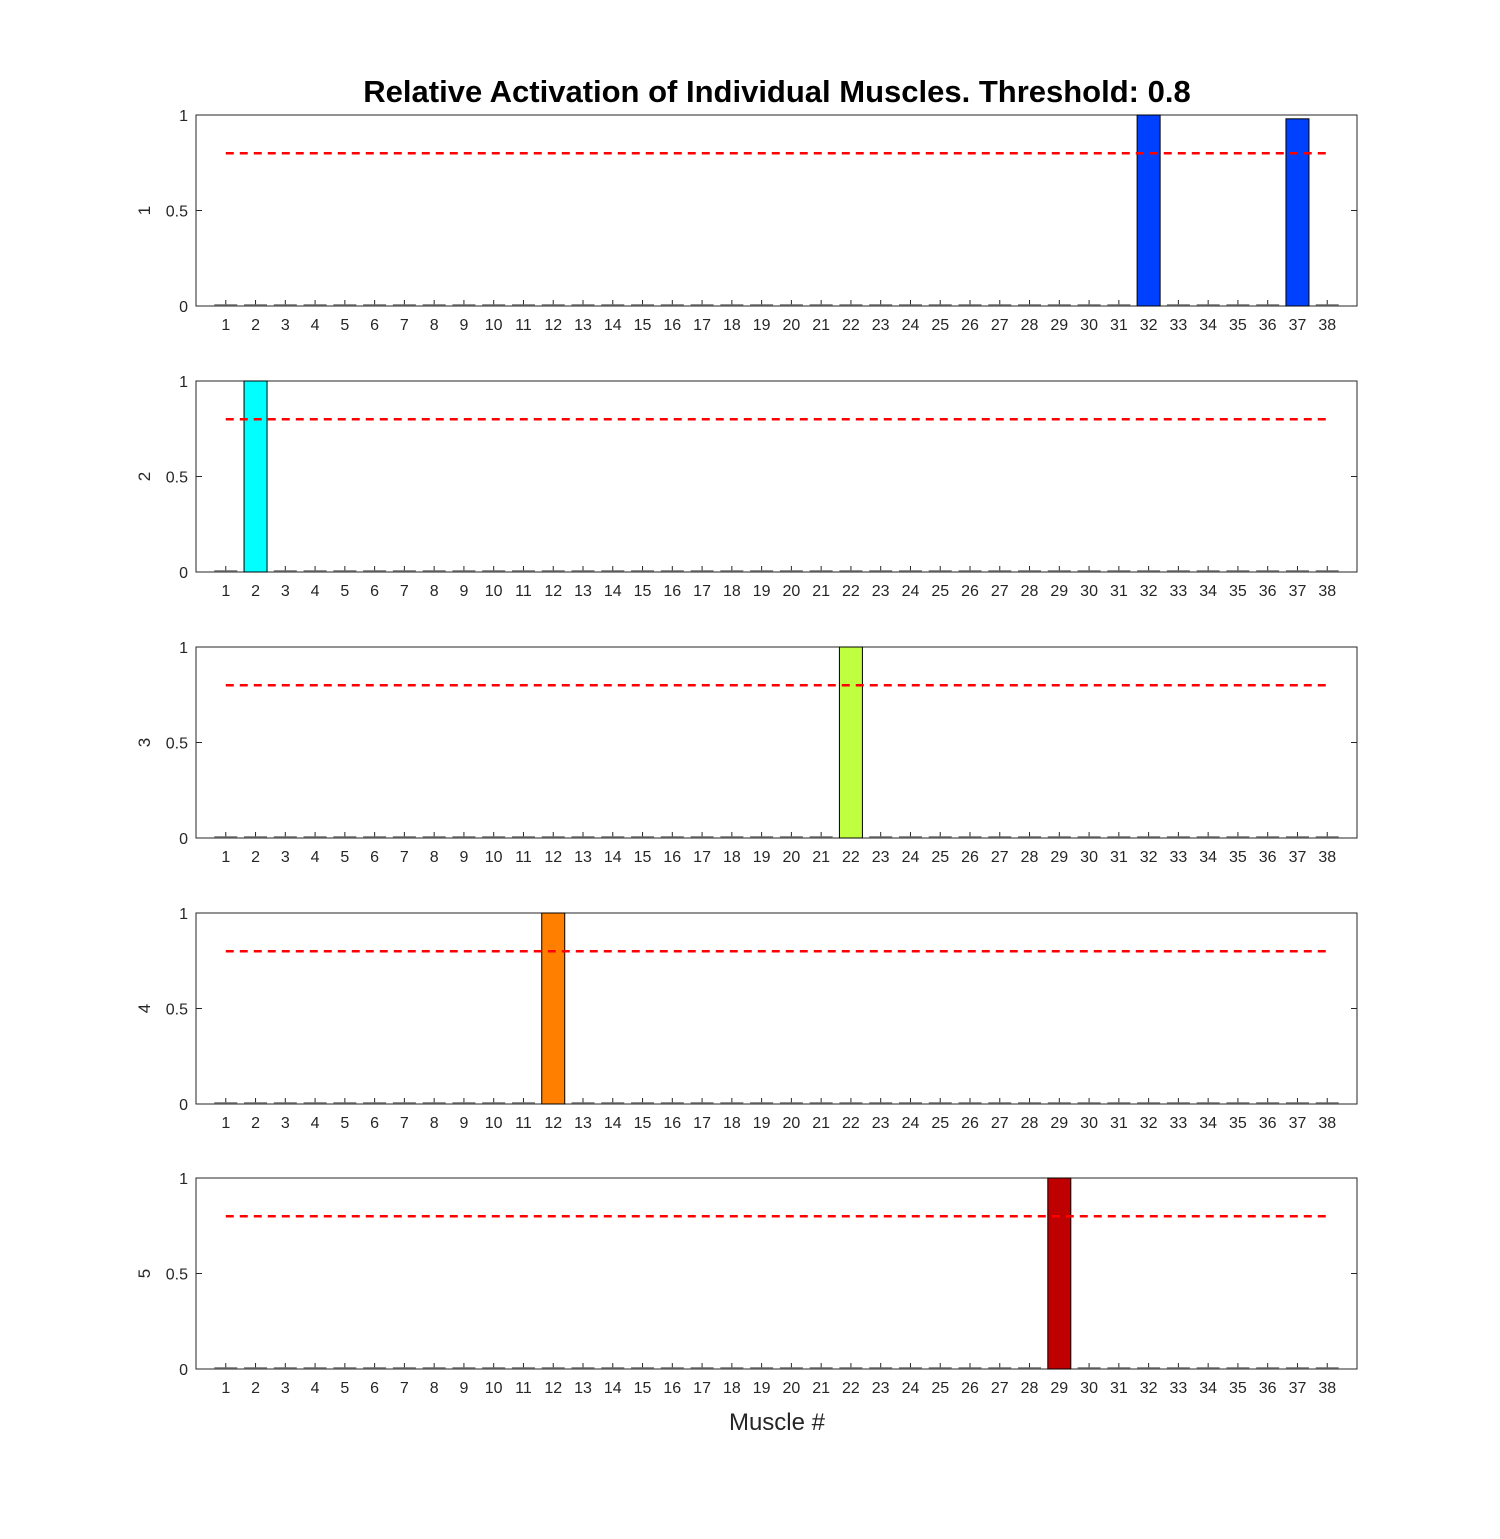 This screenshot has width=1500, height=1539. Describe the element at coordinates (144, 742) in the screenshot. I see `y-axis-label: 3` at that location.